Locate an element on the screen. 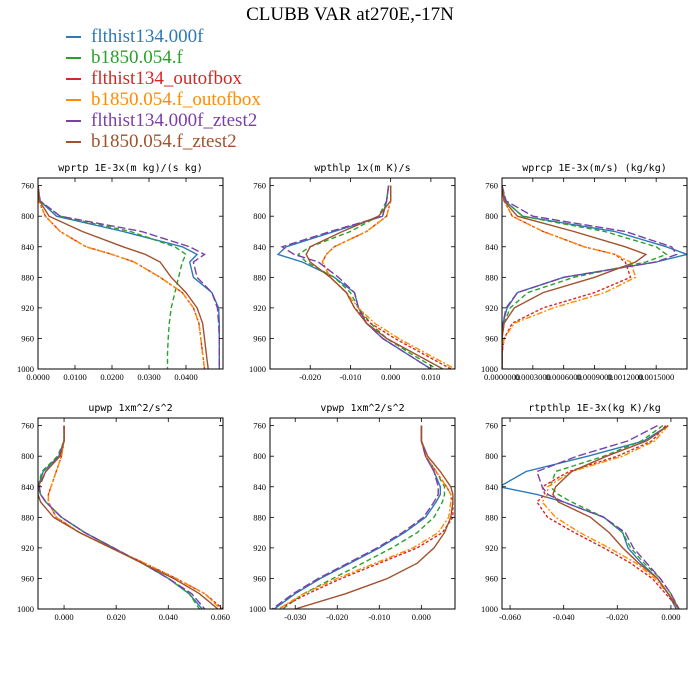 Image resolution: width=700 pixels, height=700 pixels. legend-item: b1850.054.f_ztest2 is located at coordinates (163, 141).